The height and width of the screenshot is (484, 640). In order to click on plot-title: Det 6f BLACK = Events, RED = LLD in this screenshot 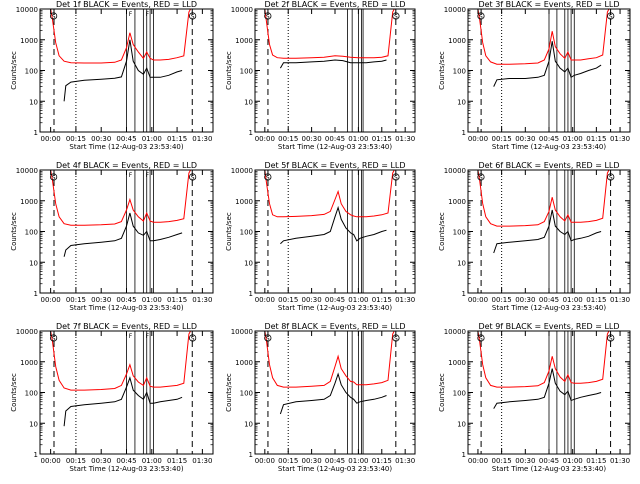, I will do `click(548, 165)`.